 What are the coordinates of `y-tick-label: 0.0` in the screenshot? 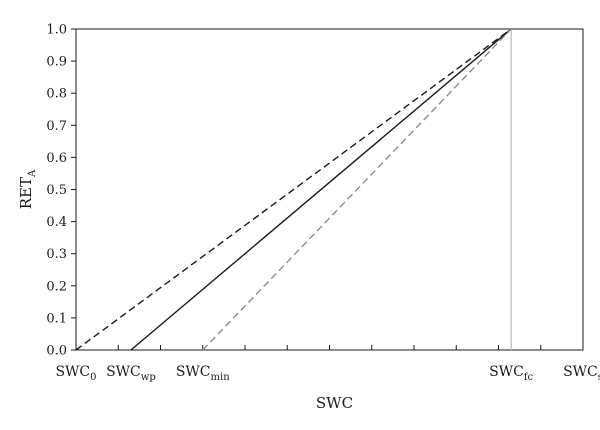 It's located at (56, 351).